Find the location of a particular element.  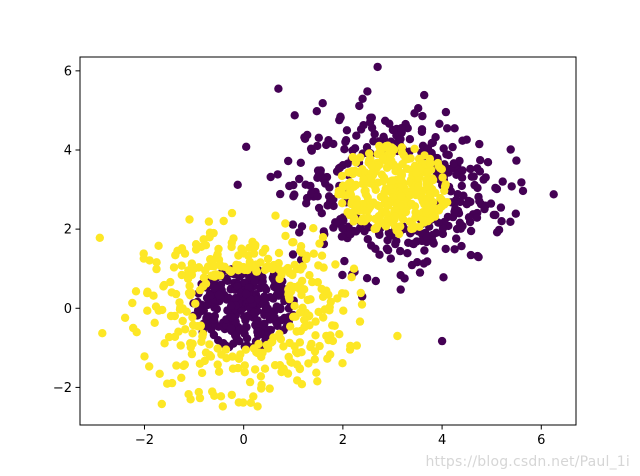

y-tick-label: 4 is located at coordinates (68, 150).